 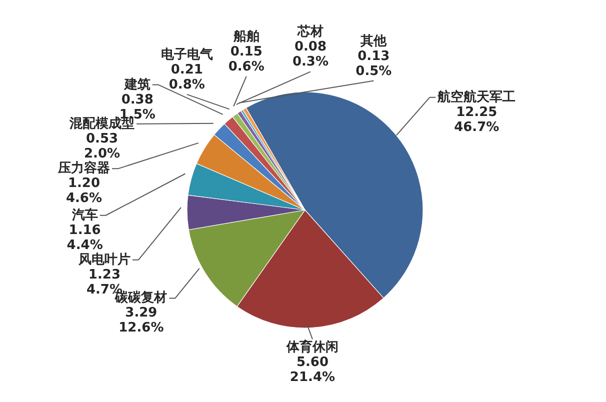 I want to click on data-label: 0.53 2.0%, so click(x=102, y=146).